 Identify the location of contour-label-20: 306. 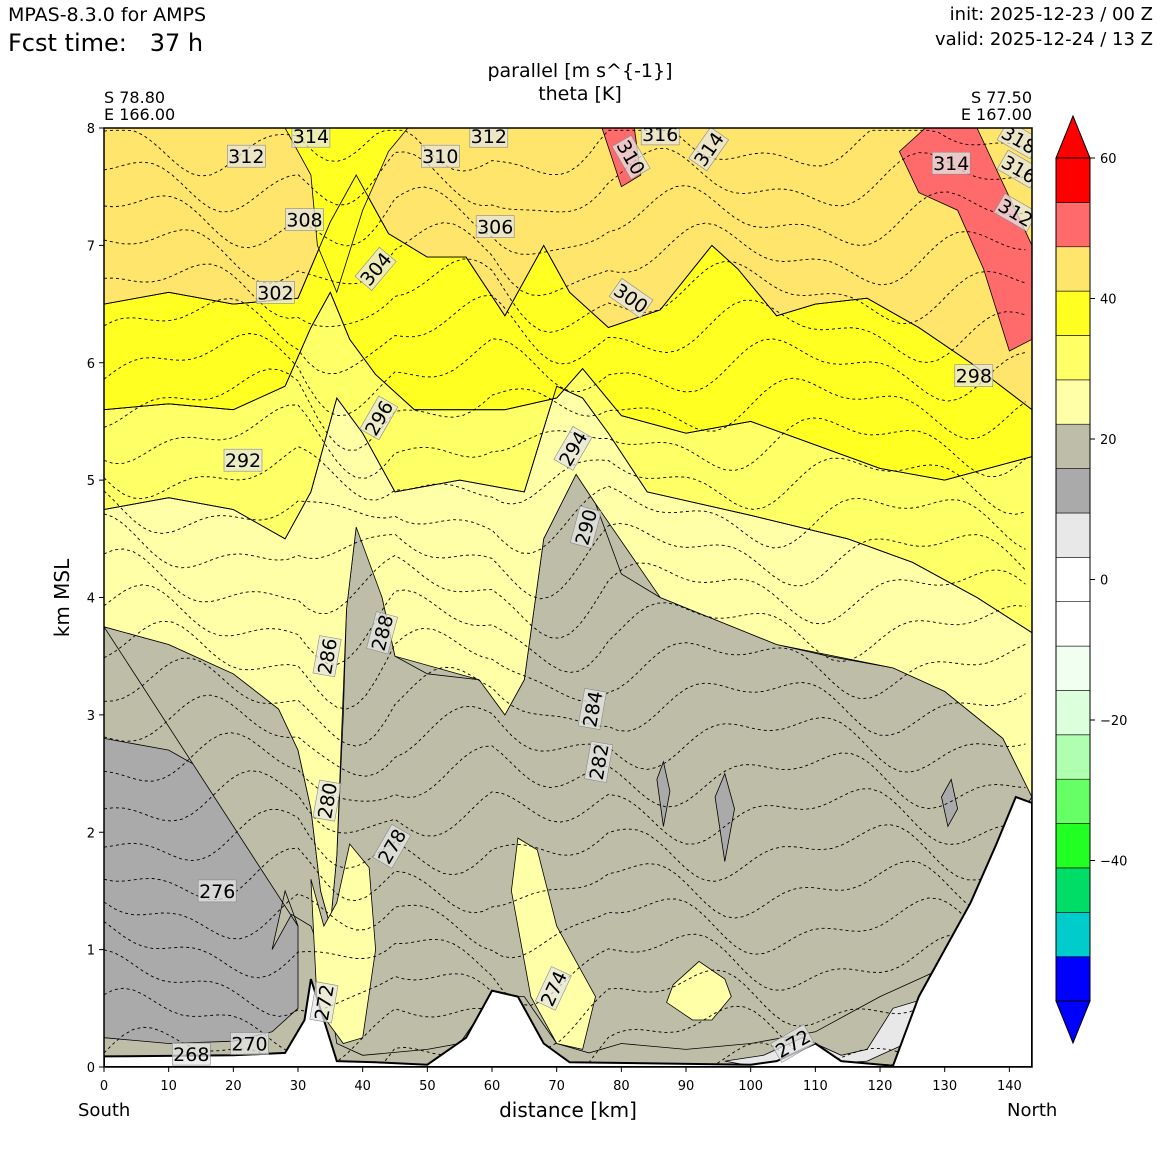
(495, 227).